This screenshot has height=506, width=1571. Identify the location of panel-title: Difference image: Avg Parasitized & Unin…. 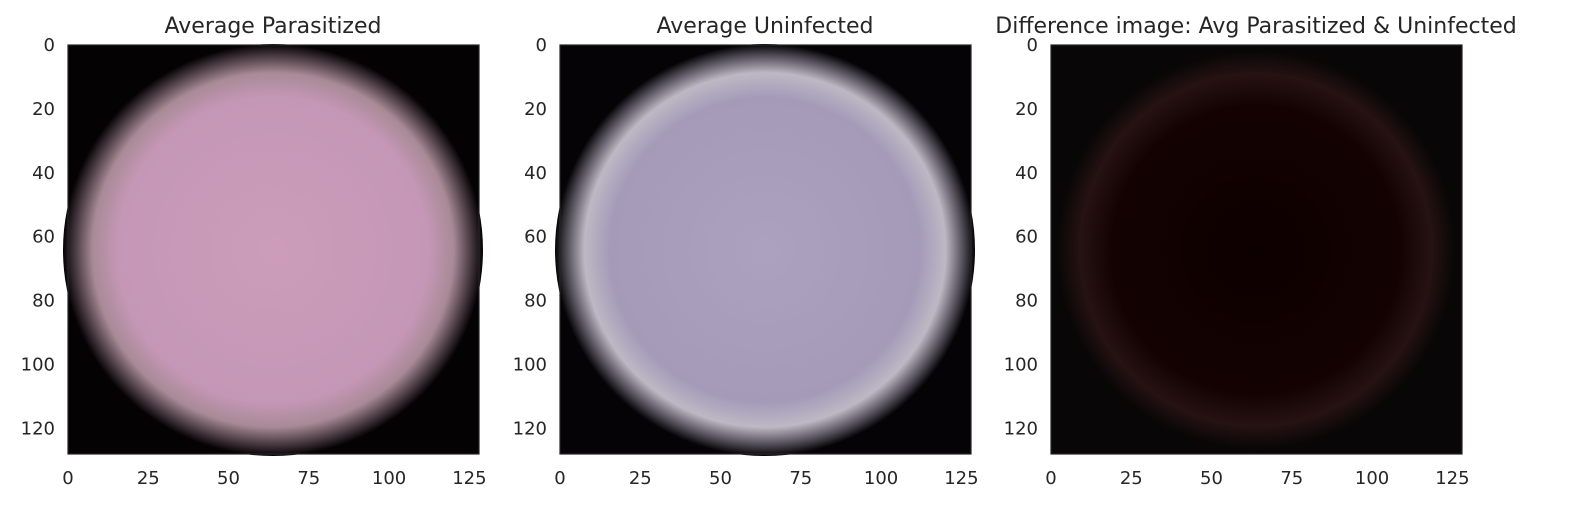
(1255, 26).